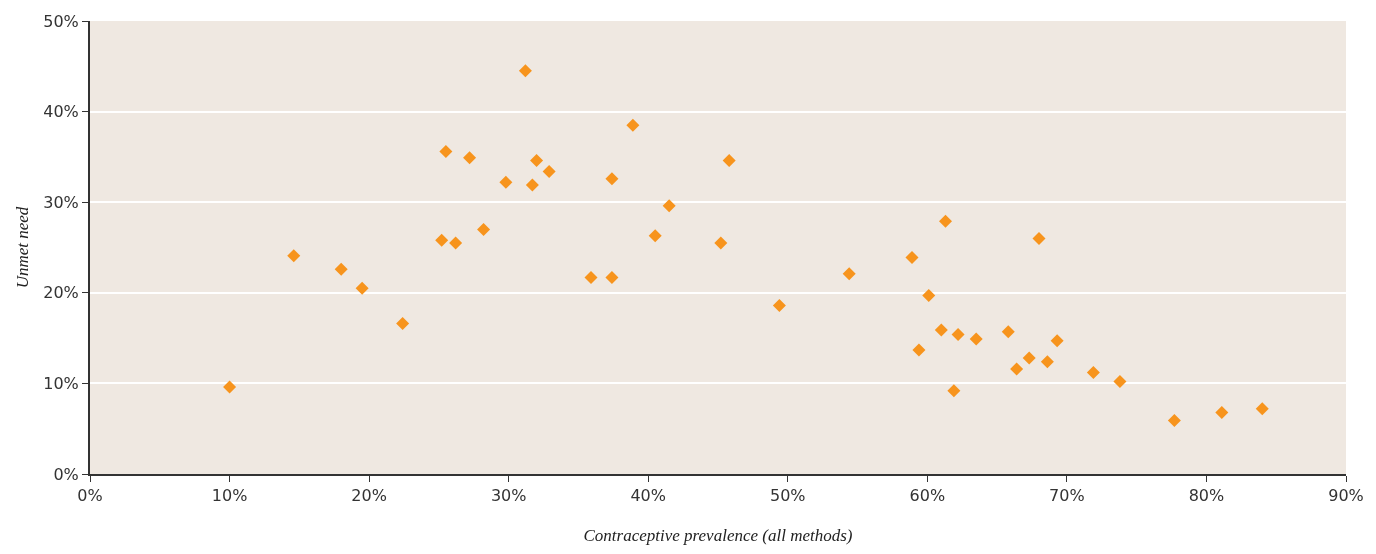 The width and height of the screenshot is (1376, 554). What do you see at coordinates (927, 496) in the screenshot?
I see `x-tick-label: 60%` at bounding box center [927, 496].